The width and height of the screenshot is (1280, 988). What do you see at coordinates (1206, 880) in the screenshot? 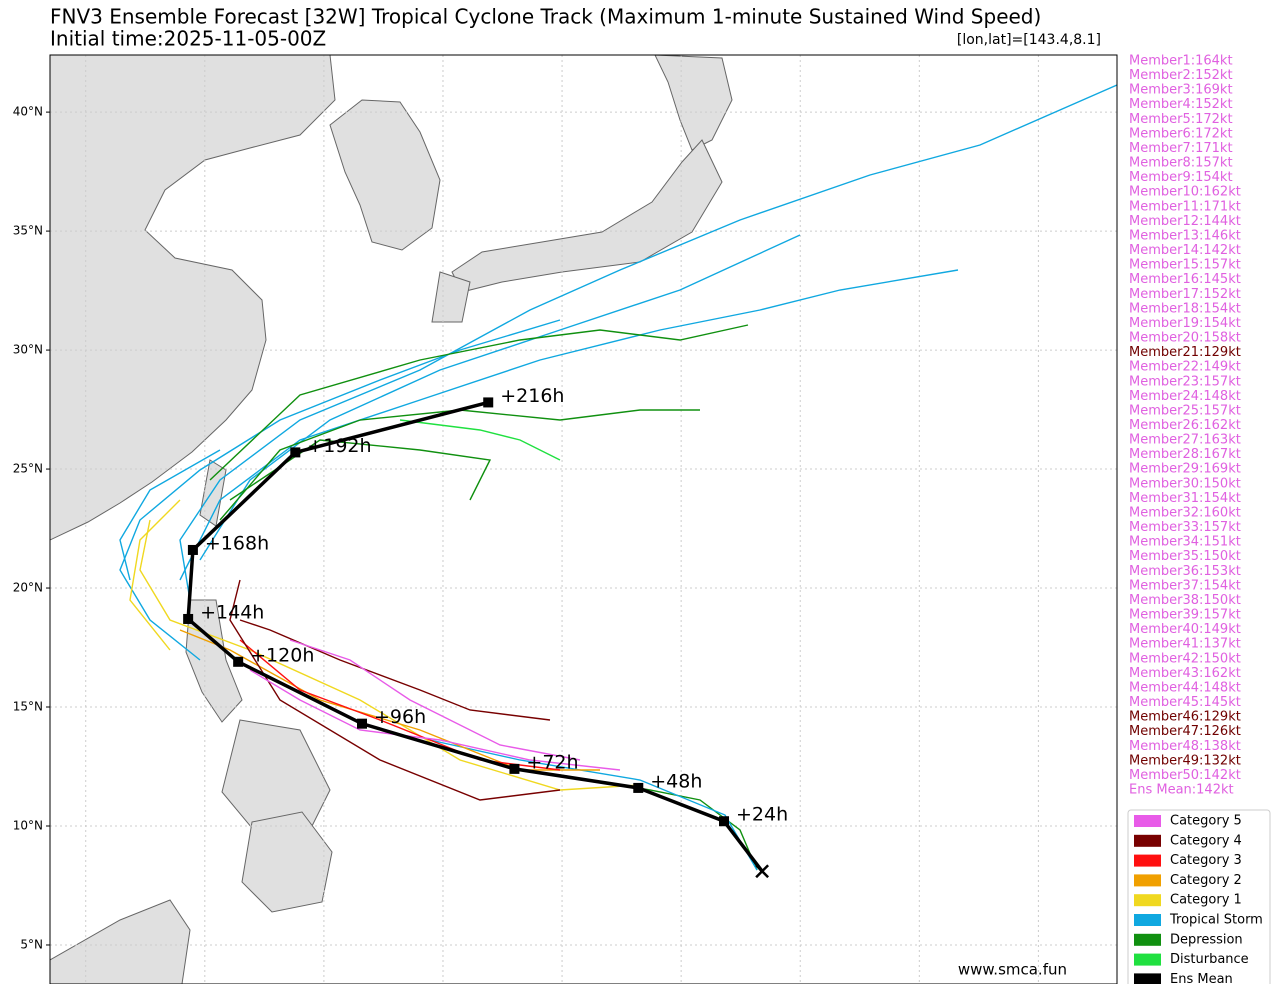
I see `legend-label: Category 2` at bounding box center [1206, 880].